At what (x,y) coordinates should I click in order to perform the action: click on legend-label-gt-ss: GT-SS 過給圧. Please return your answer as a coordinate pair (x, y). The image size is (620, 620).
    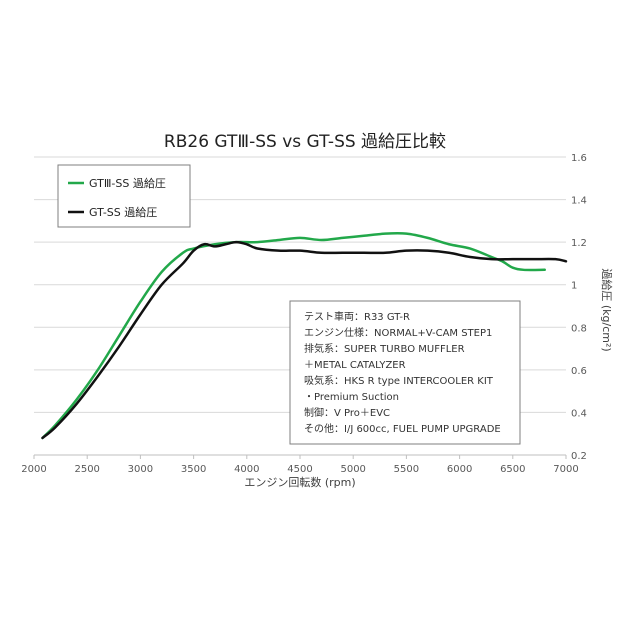
    Looking at the image, I should click on (123, 212).